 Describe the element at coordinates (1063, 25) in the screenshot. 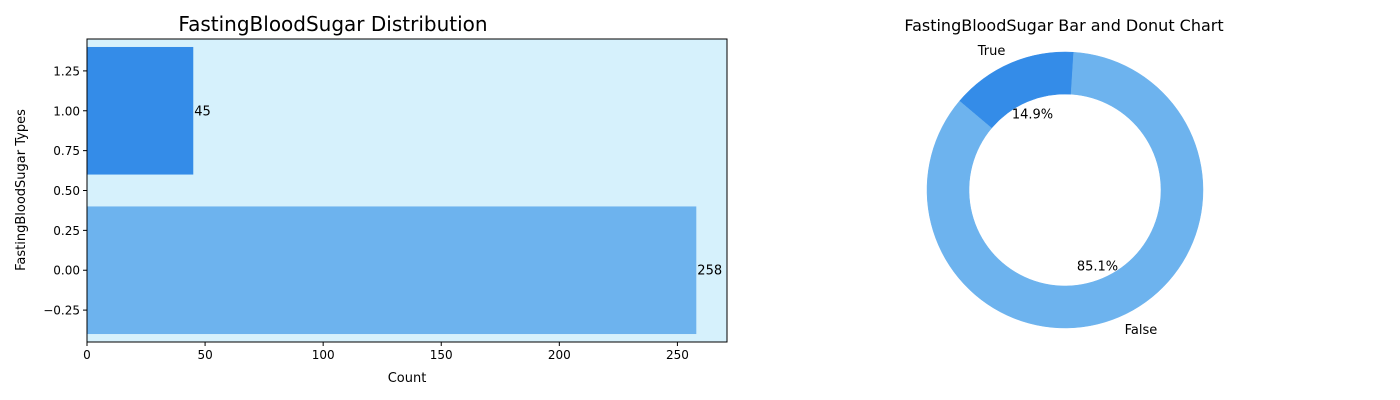

I see `donut-chart-title: FastingBloodSugar Bar and Donut Chart` at that location.